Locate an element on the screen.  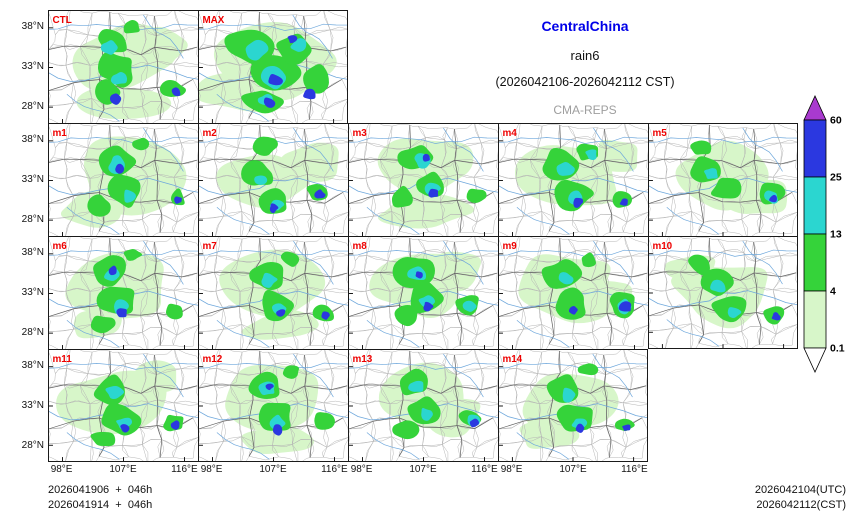
colorbar-tick-label: 25 is located at coordinates (836, 178).